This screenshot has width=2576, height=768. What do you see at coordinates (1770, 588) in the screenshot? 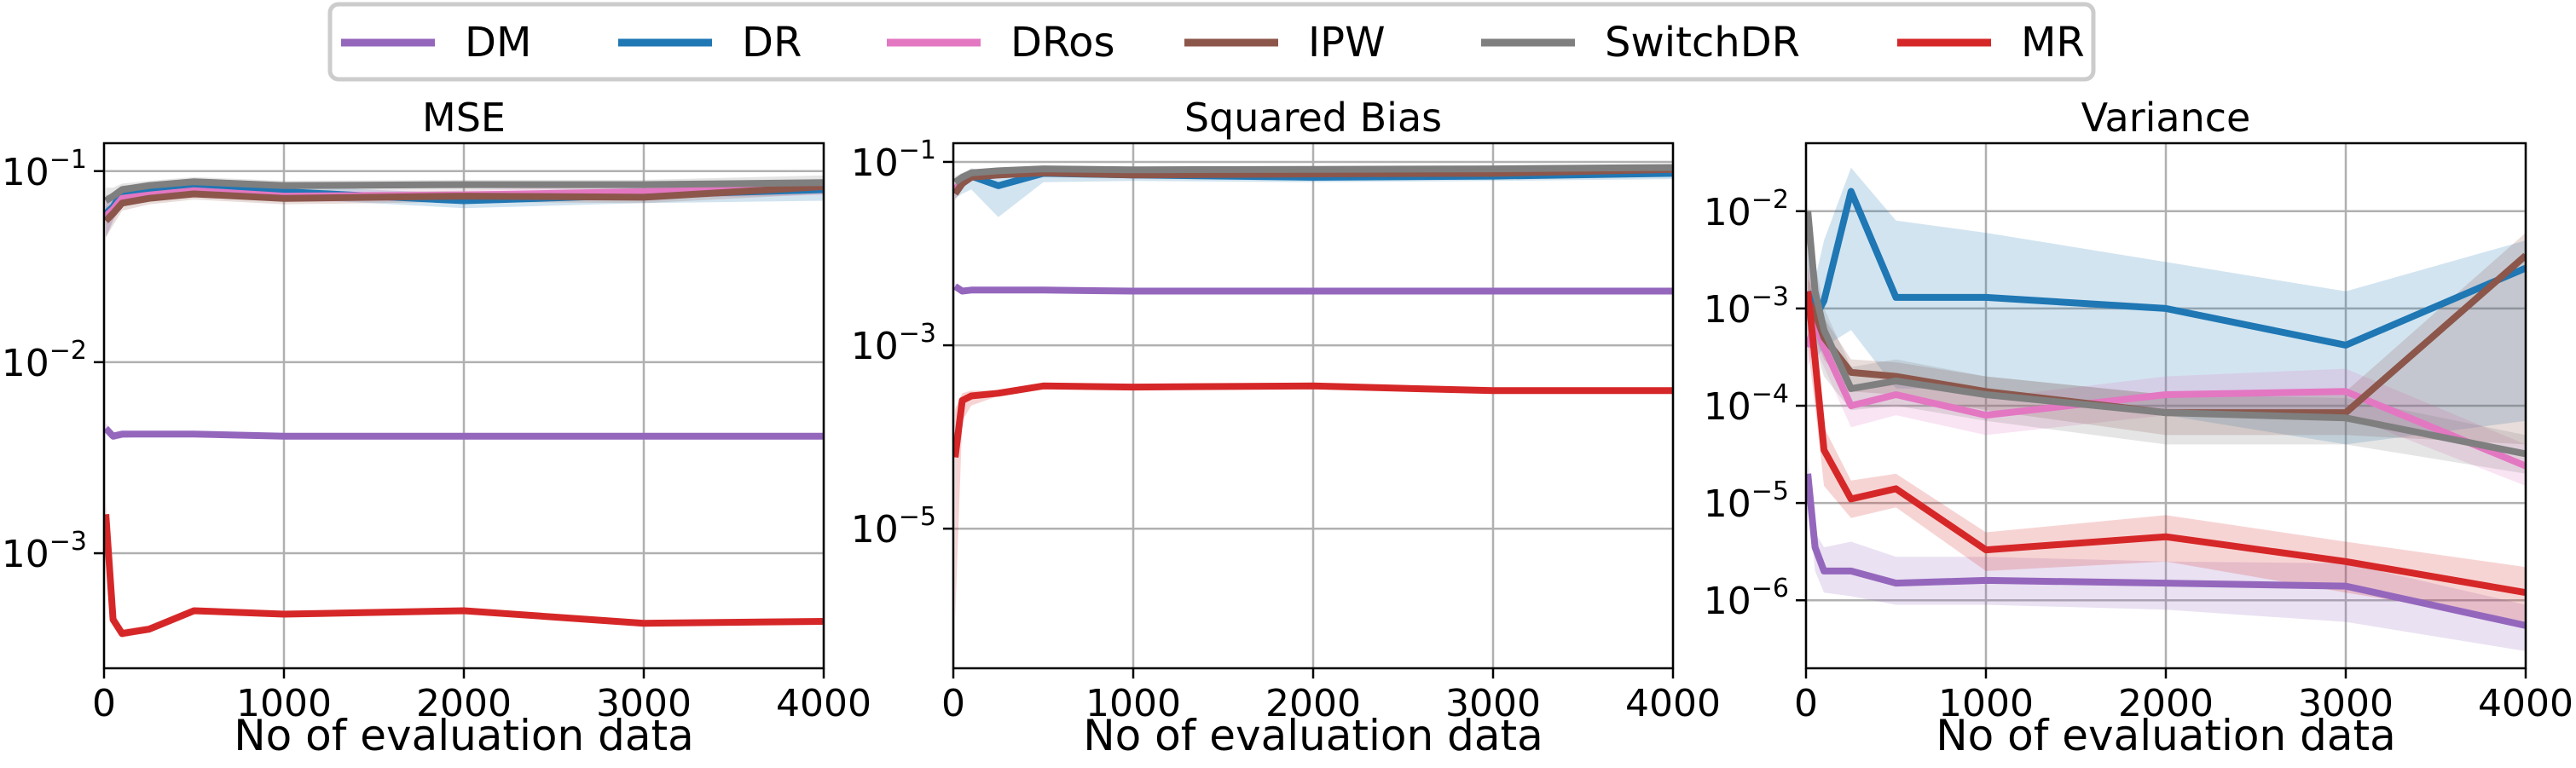
I see `y-tick-exponent: −6` at bounding box center [1770, 588].